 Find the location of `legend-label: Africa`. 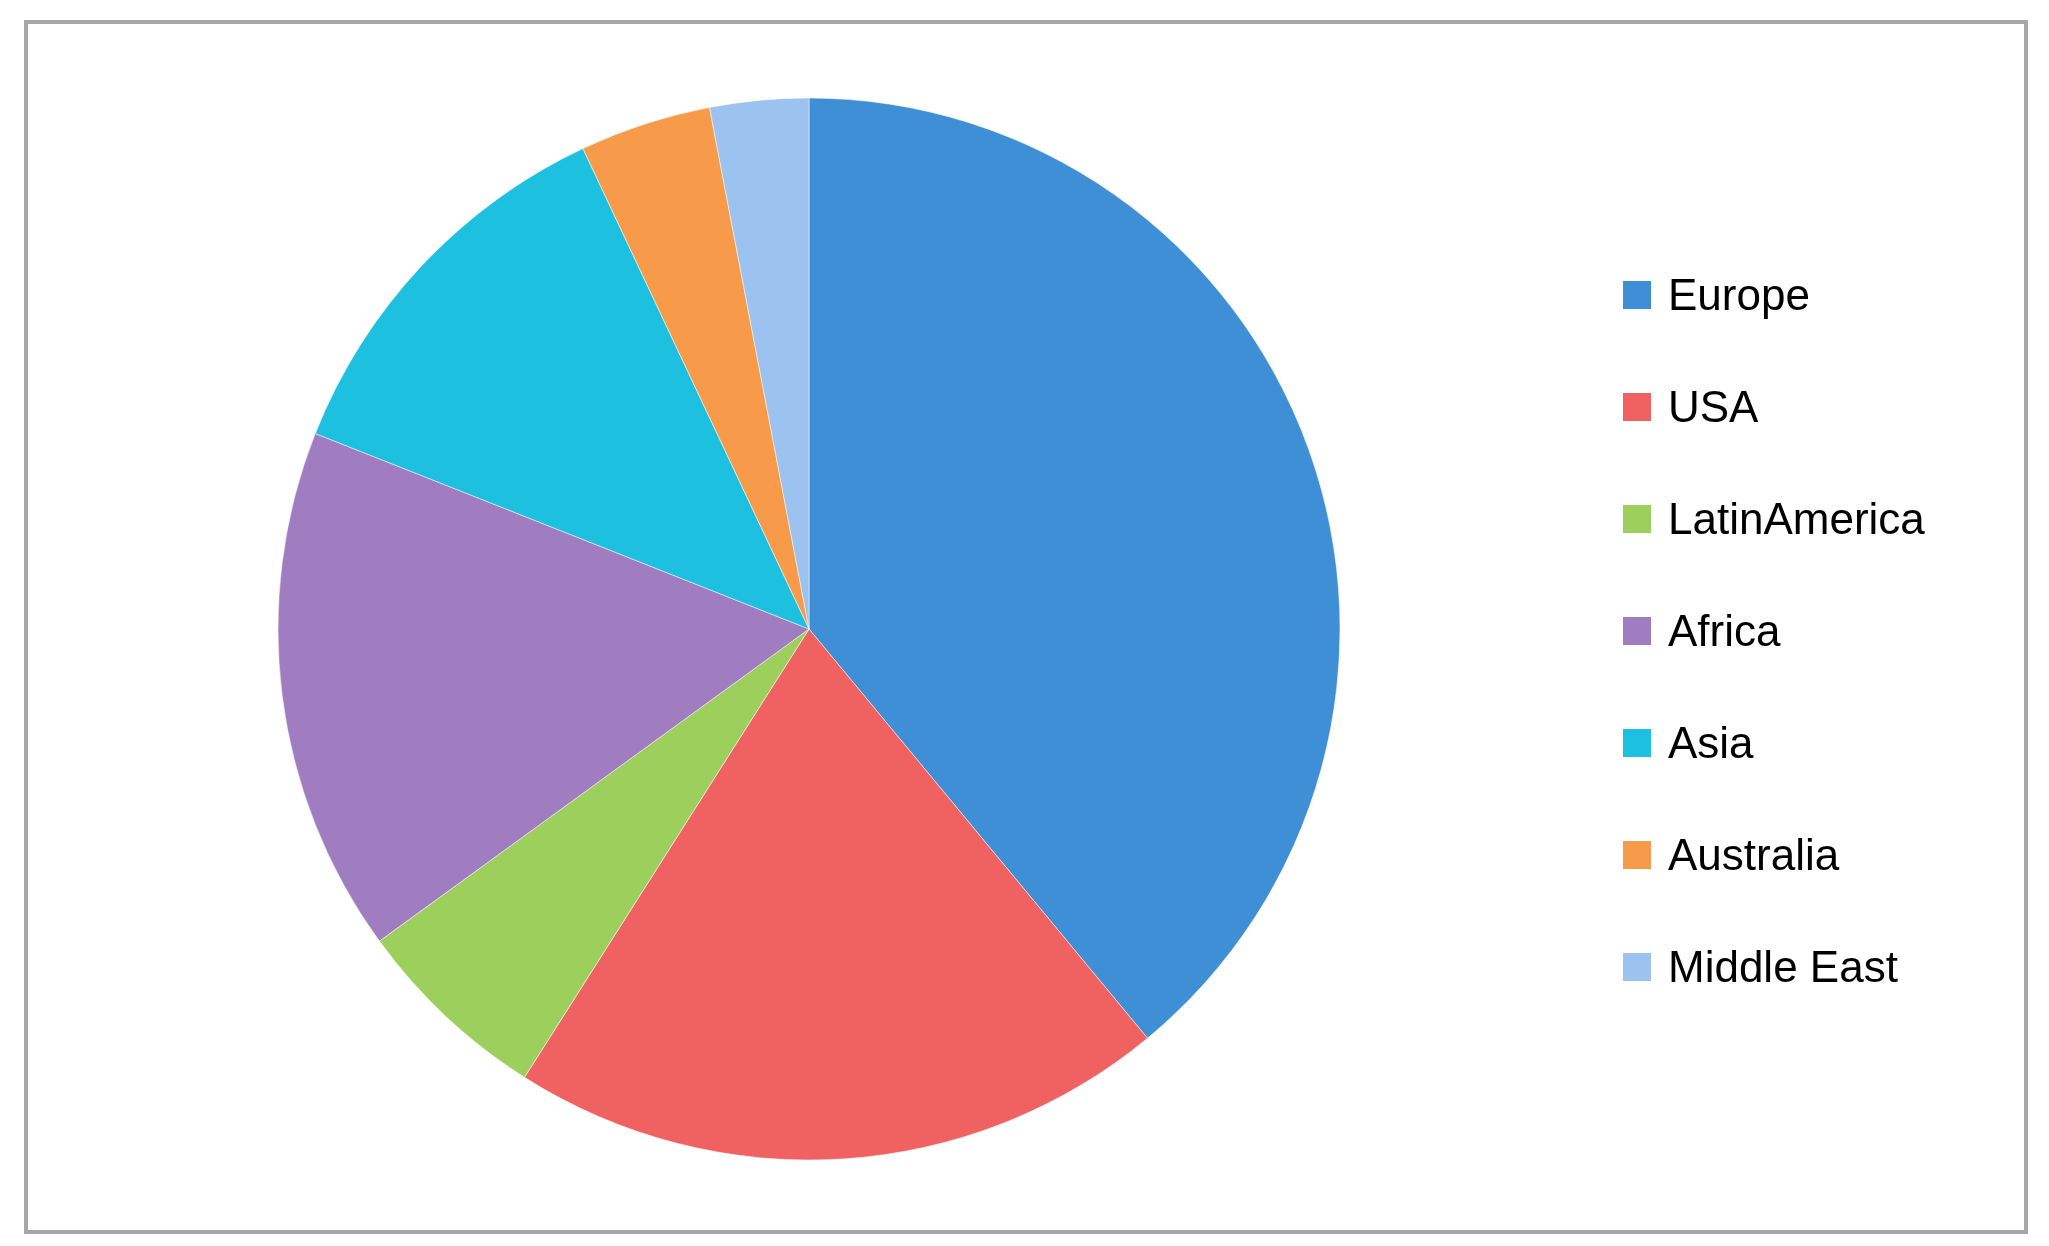

legend-label: Africa is located at coordinates (1724, 631).